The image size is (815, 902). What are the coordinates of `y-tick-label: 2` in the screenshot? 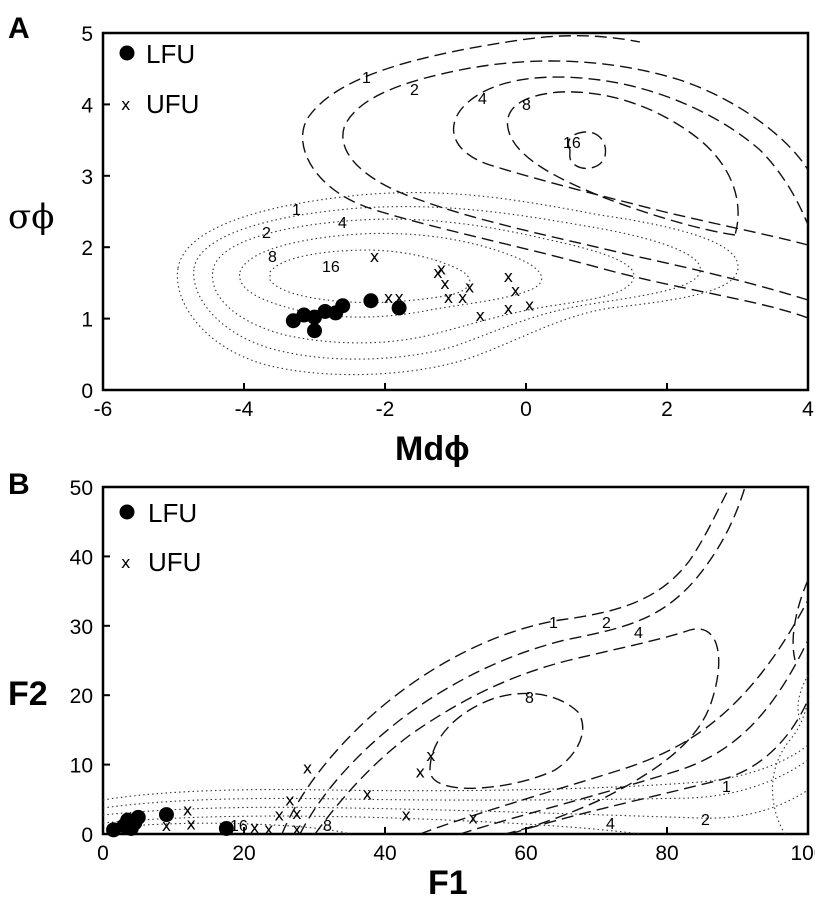 It's located at (87, 248).